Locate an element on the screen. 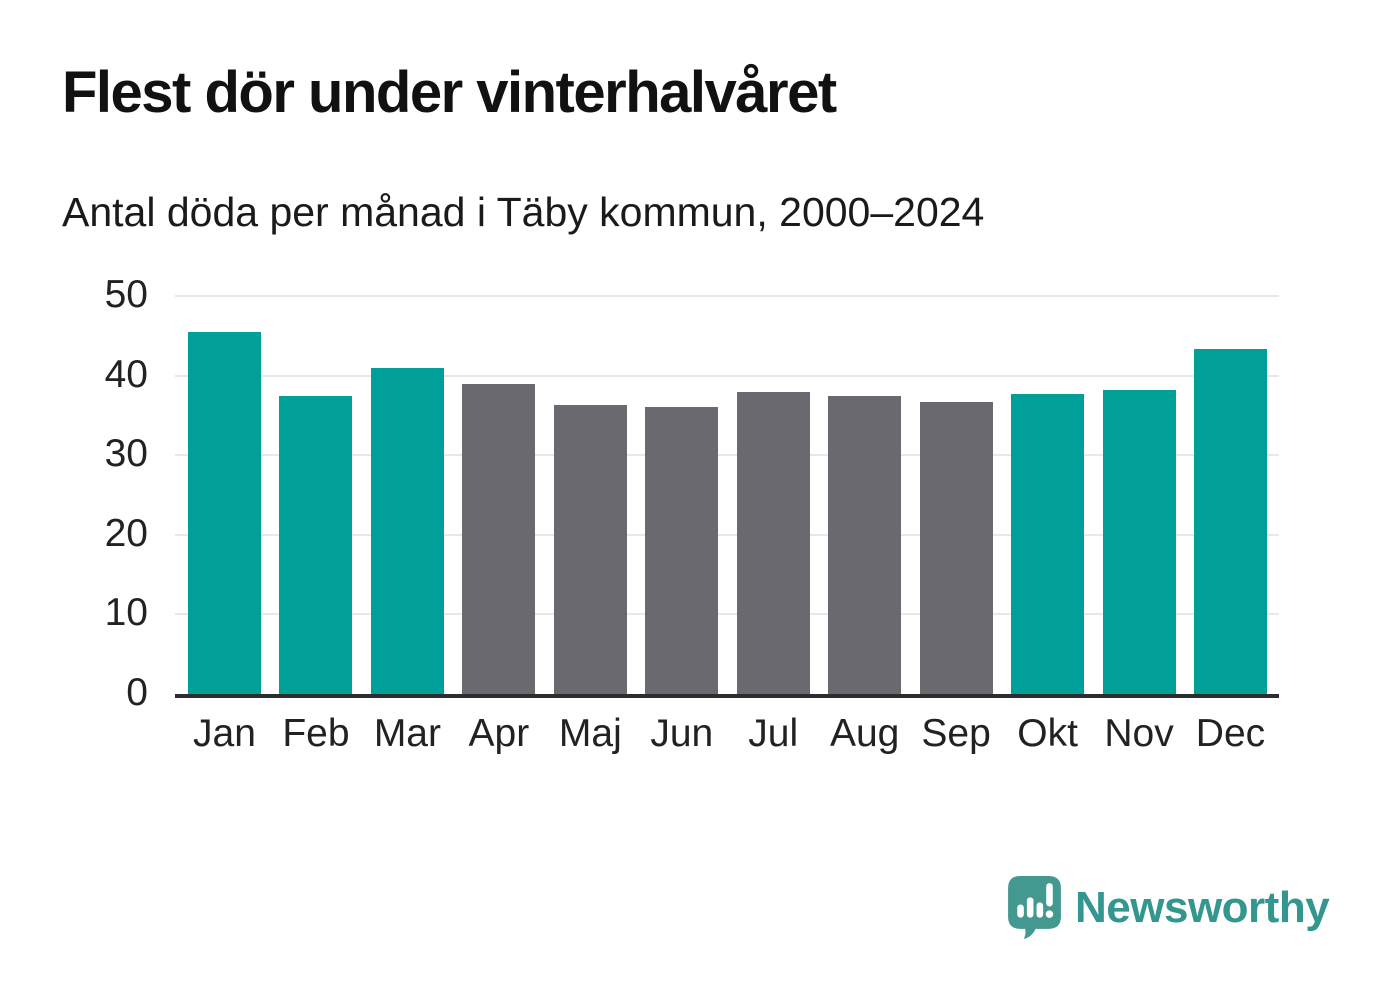 This screenshot has width=1382, height=999. bar-jan is located at coordinates (224, 512).